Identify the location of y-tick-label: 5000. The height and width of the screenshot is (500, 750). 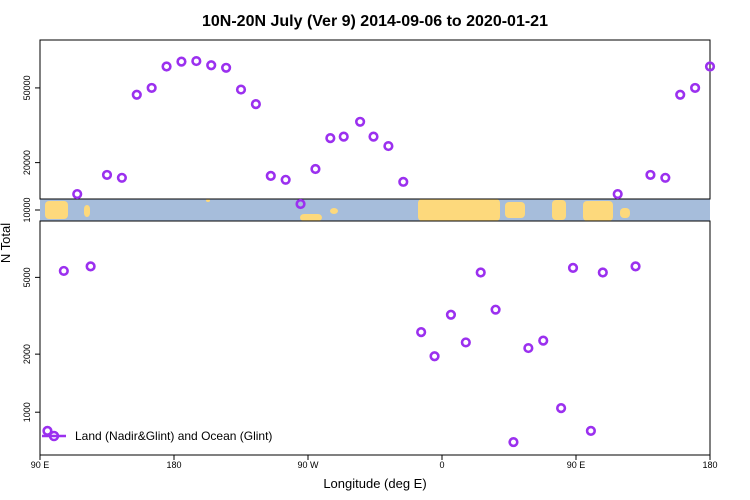
(27, 277).